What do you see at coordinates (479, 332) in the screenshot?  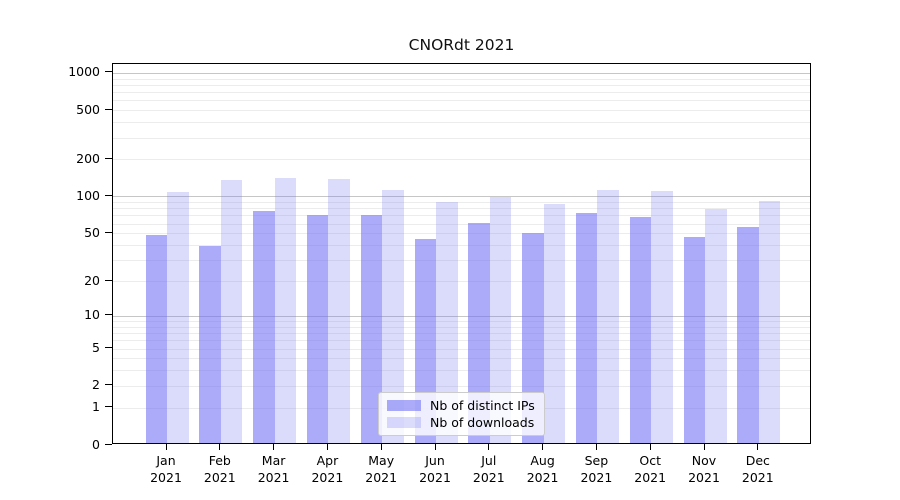 I see `bar--distinct-ips-jul-2021` at bounding box center [479, 332].